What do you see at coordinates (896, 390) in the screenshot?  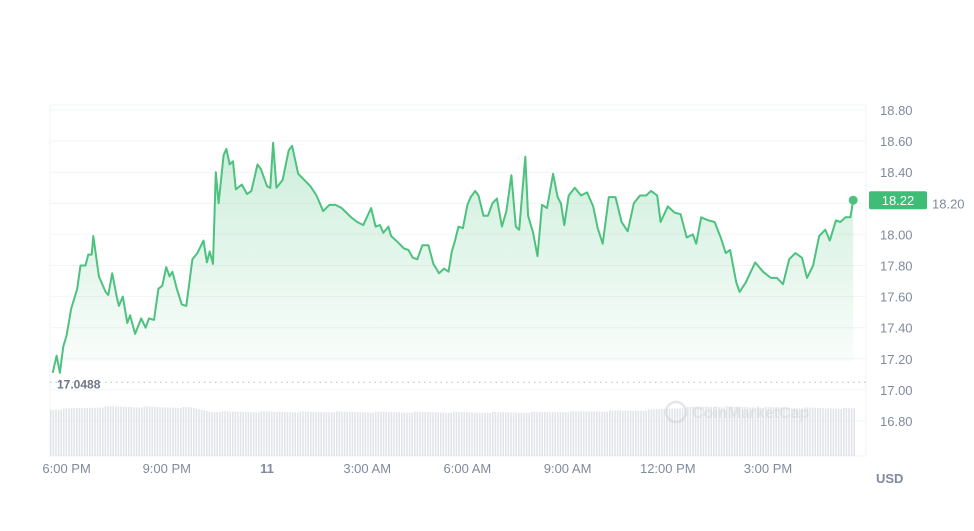 I see `y-tick-label: 17.00` at bounding box center [896, 390].